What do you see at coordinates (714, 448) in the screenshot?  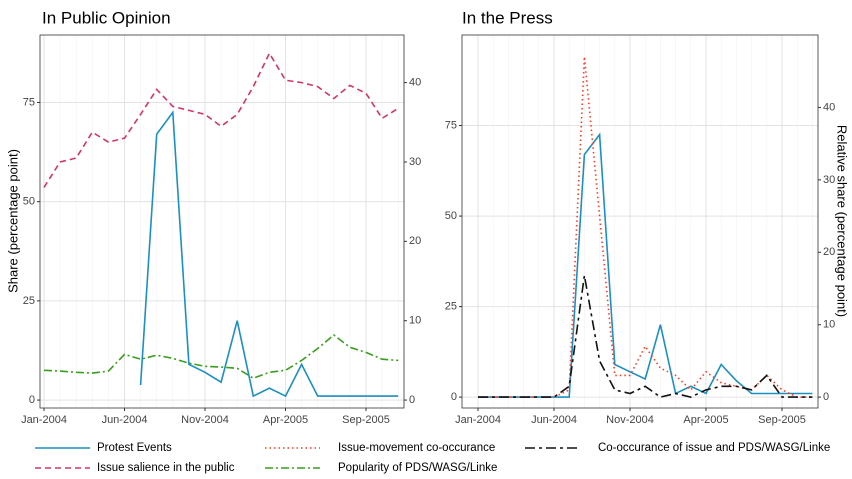 I see `legend-label: Co-occurance of issue and PDS/WASG/Linke` at bounding box center [714, 448].